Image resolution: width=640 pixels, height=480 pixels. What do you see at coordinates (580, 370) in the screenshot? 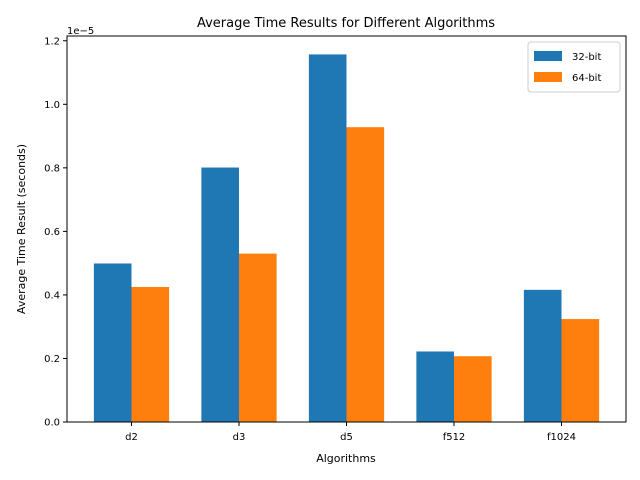
I see `bar-64-bit-f1024` at bounding box center [580, 370].